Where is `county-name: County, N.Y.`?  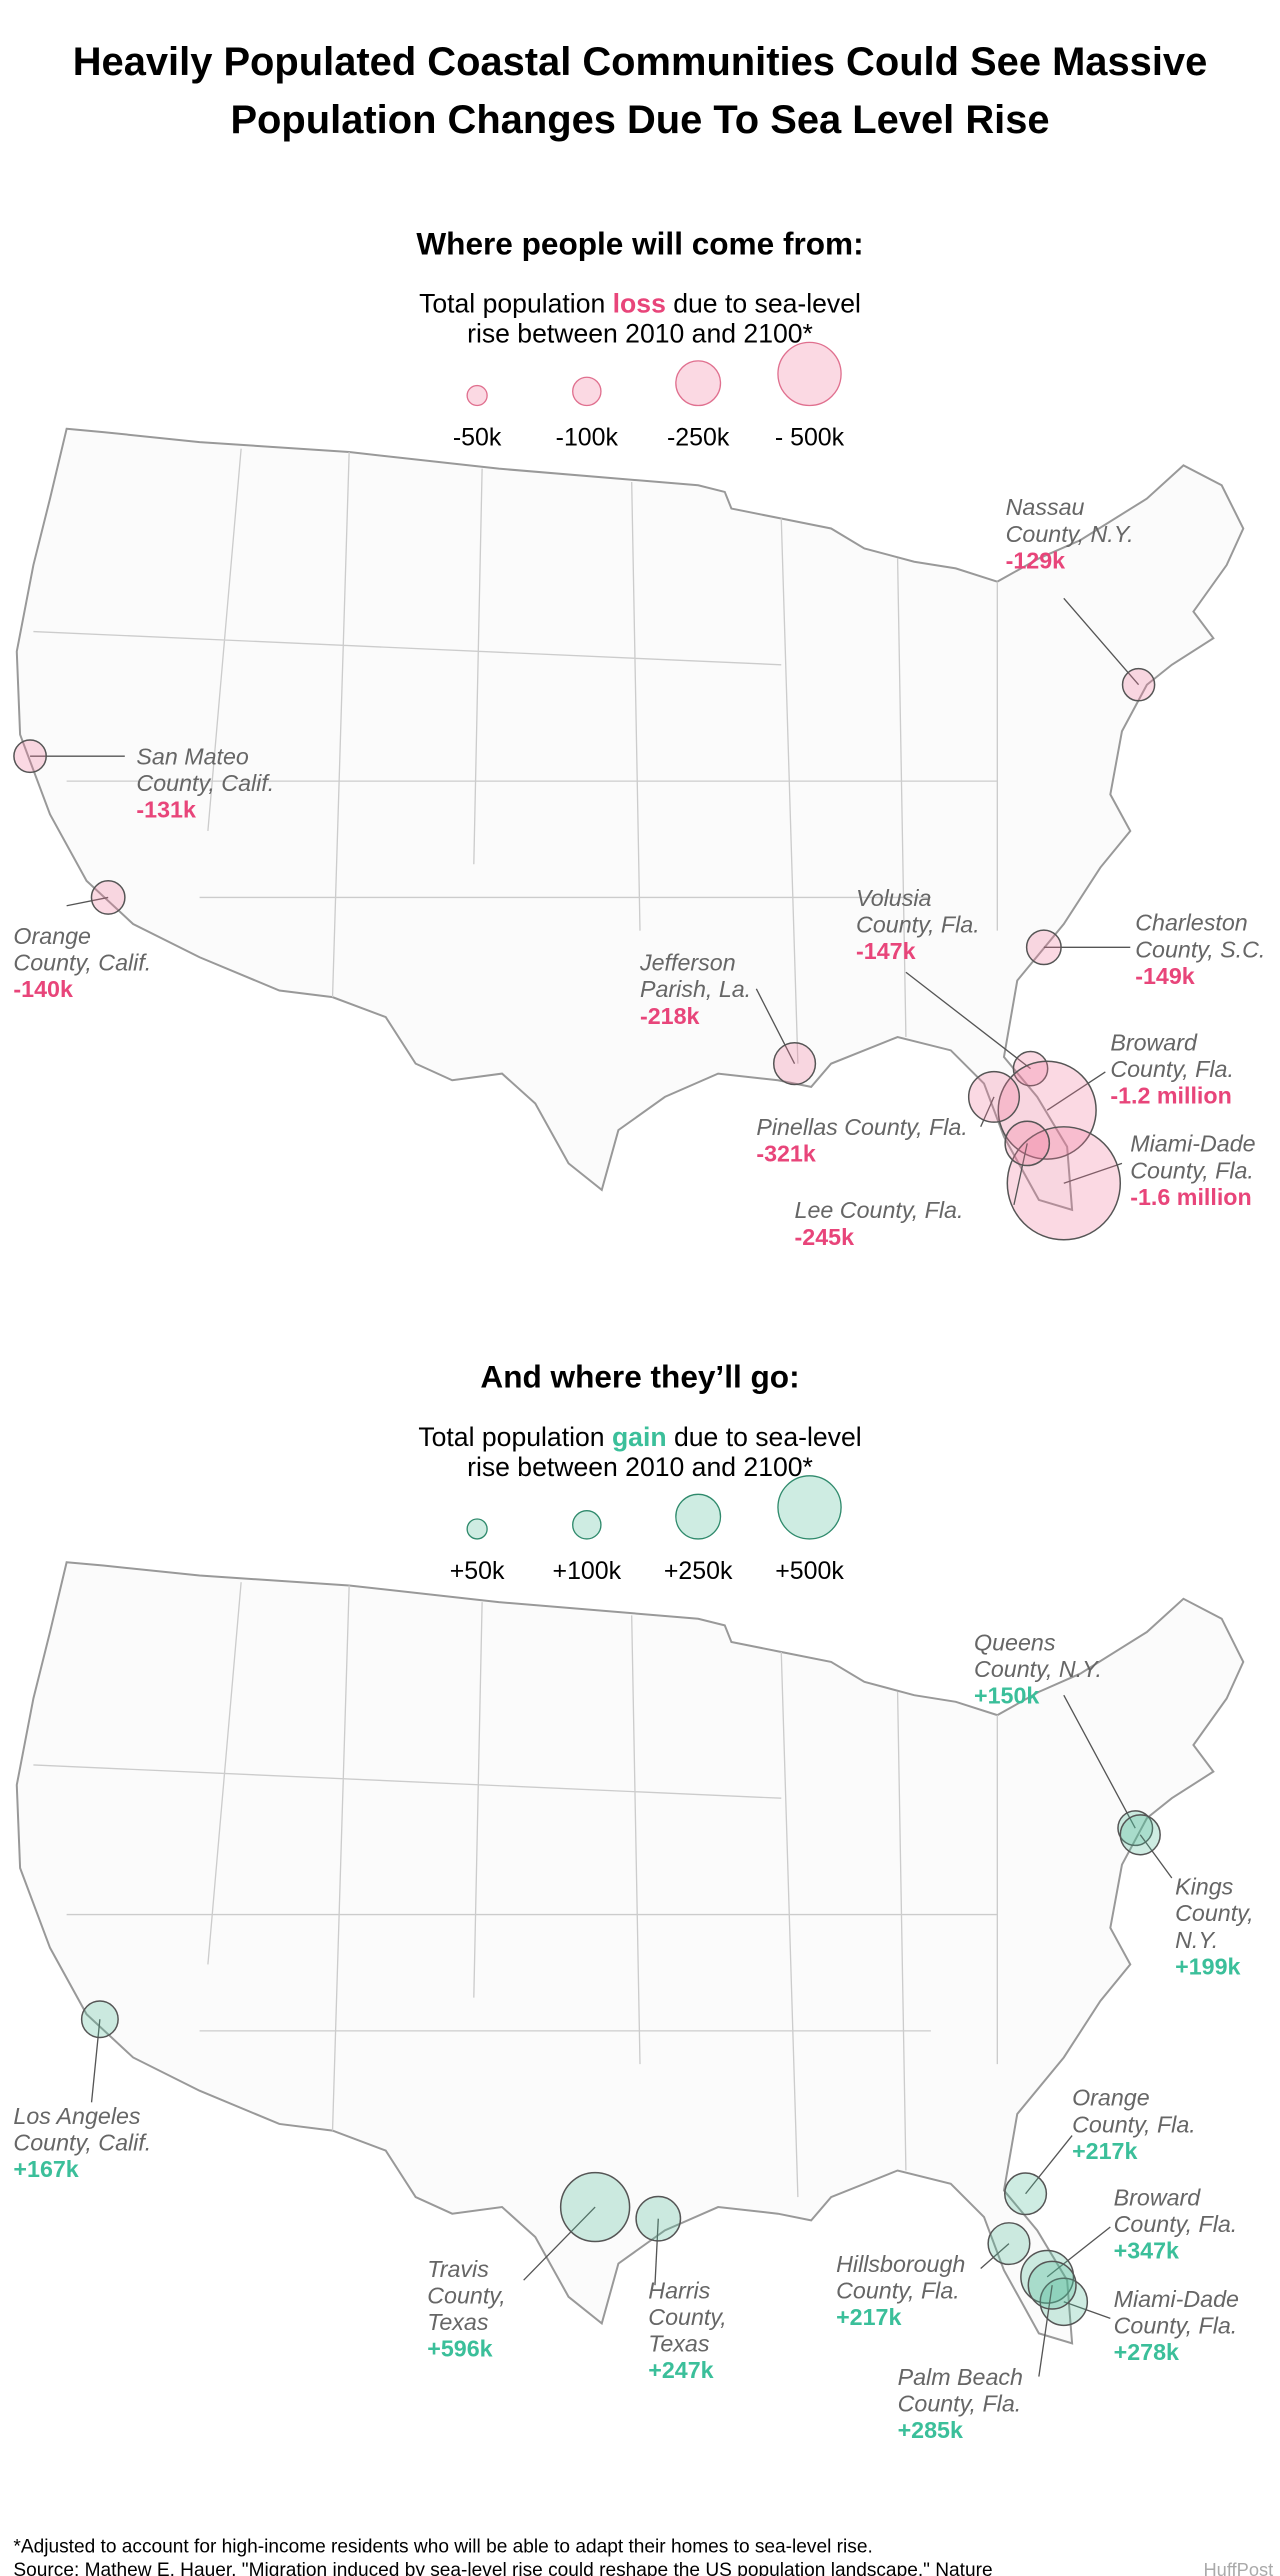 county-name: County, N.Y. is located at coordinates (1070, 534).